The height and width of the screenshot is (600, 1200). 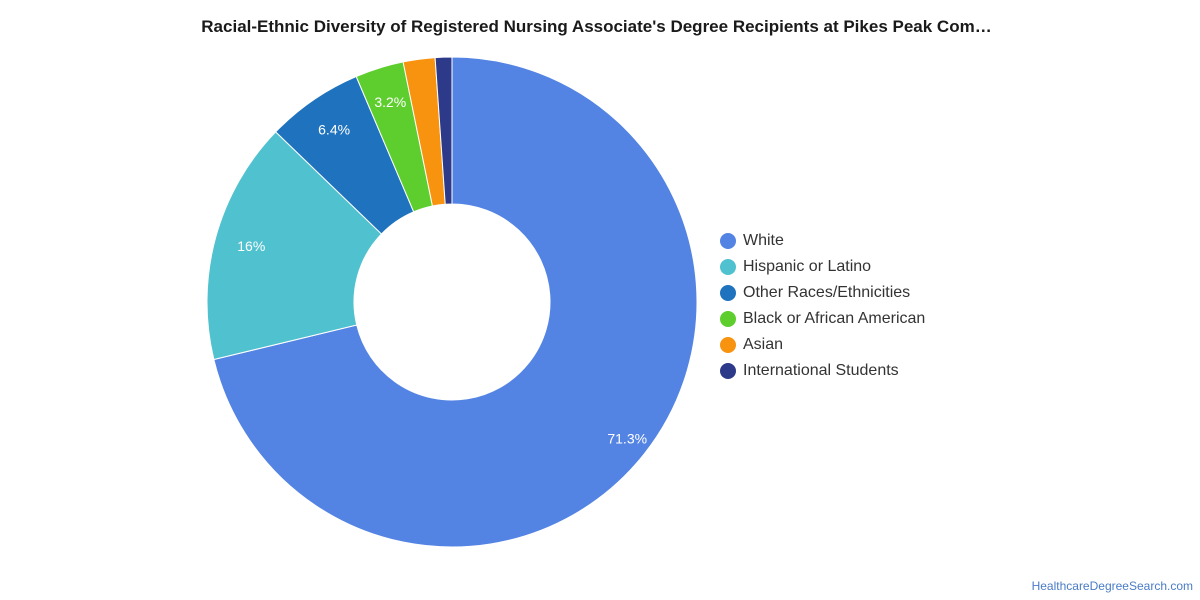 I want to click on legend-item-international-students: International Students, so click(x=822, y=371).